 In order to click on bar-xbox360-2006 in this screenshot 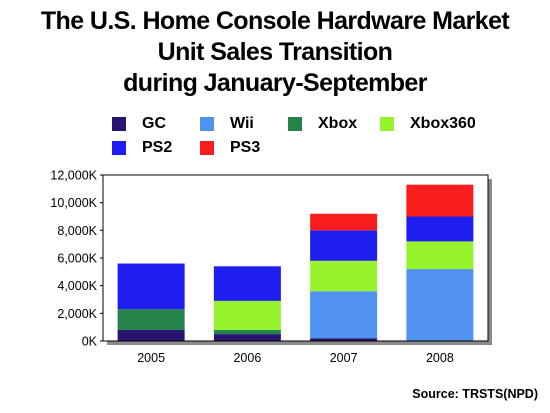, I will do `click(247, 315)`.